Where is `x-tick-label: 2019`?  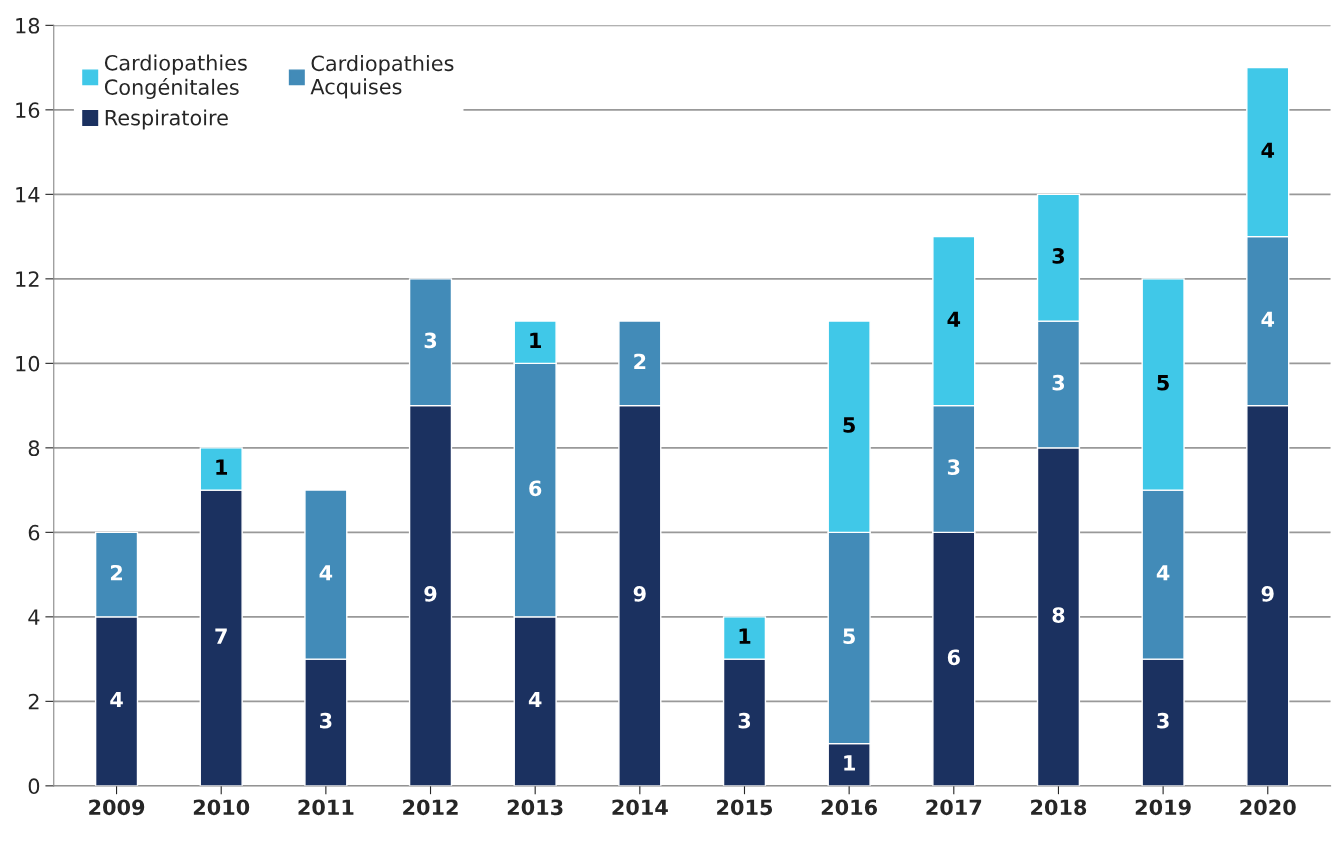 x-tick-label: 2019 is located at coordinates (1163, 807).